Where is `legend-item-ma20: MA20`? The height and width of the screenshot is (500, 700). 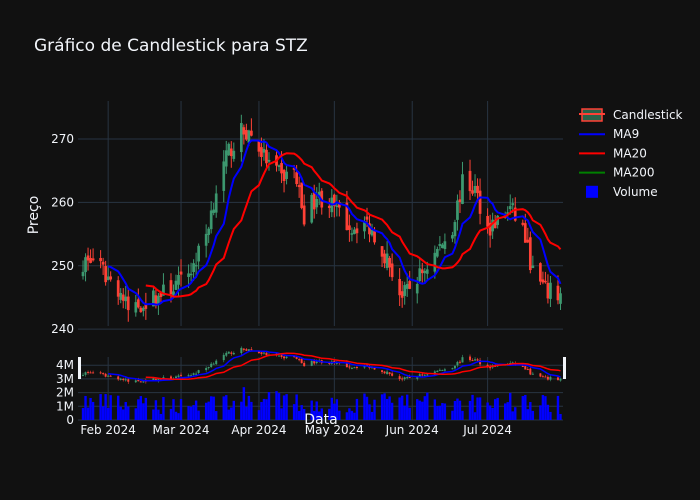 legend-item-ma20: MA20 is located at coordinates (613, 153).